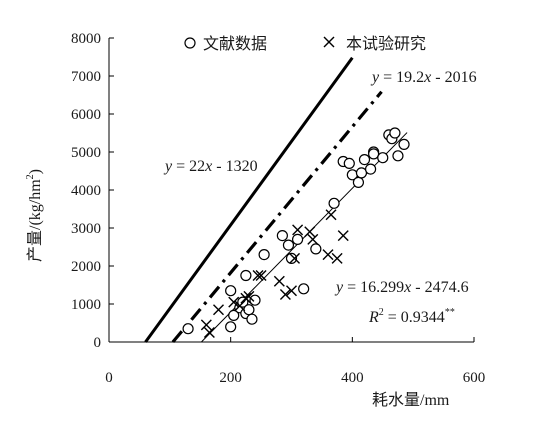  Describe the element at coordinates (34, 215) in the screenshot. I see `y-axis-label: 产量/(kg/hm2)` at that location.